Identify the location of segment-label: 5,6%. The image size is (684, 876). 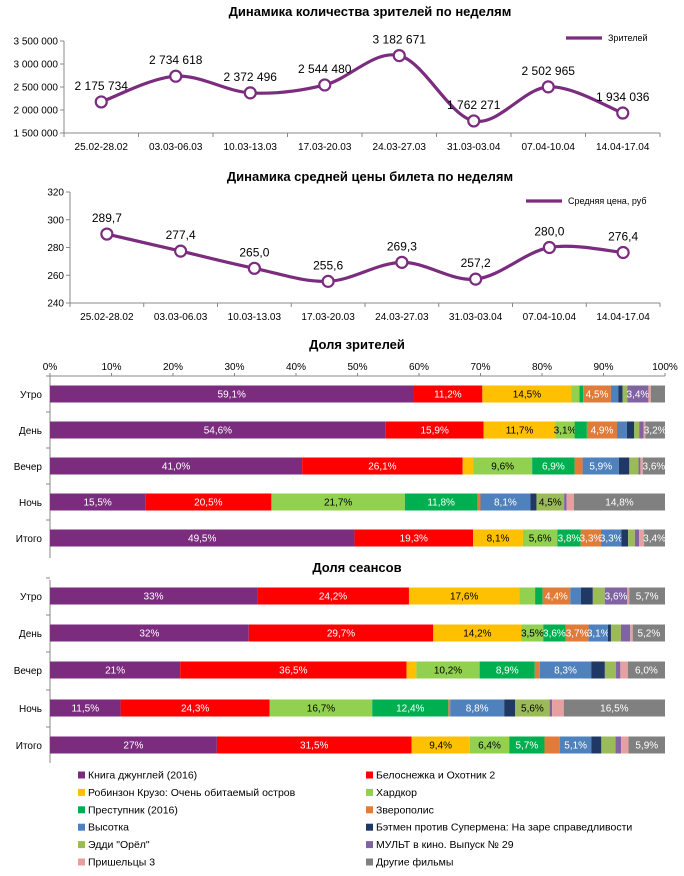
(532, 709).